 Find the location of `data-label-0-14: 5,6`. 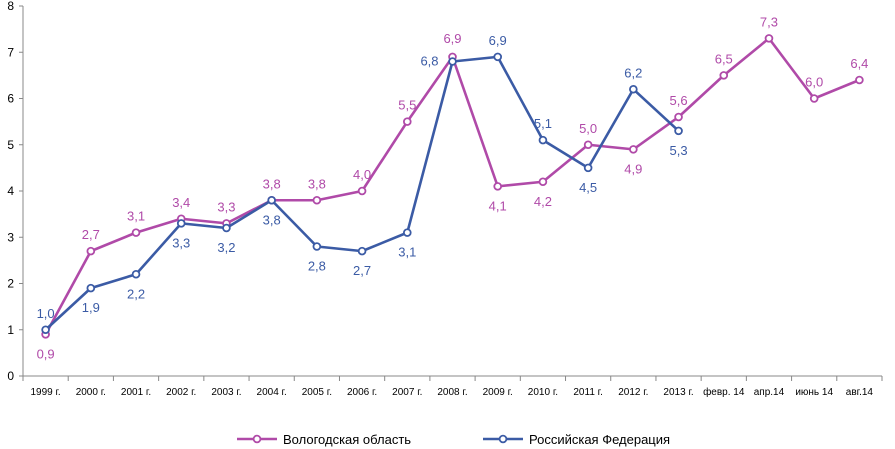

data-label-0-14: 5,6 is located at coordinates (679, 100).